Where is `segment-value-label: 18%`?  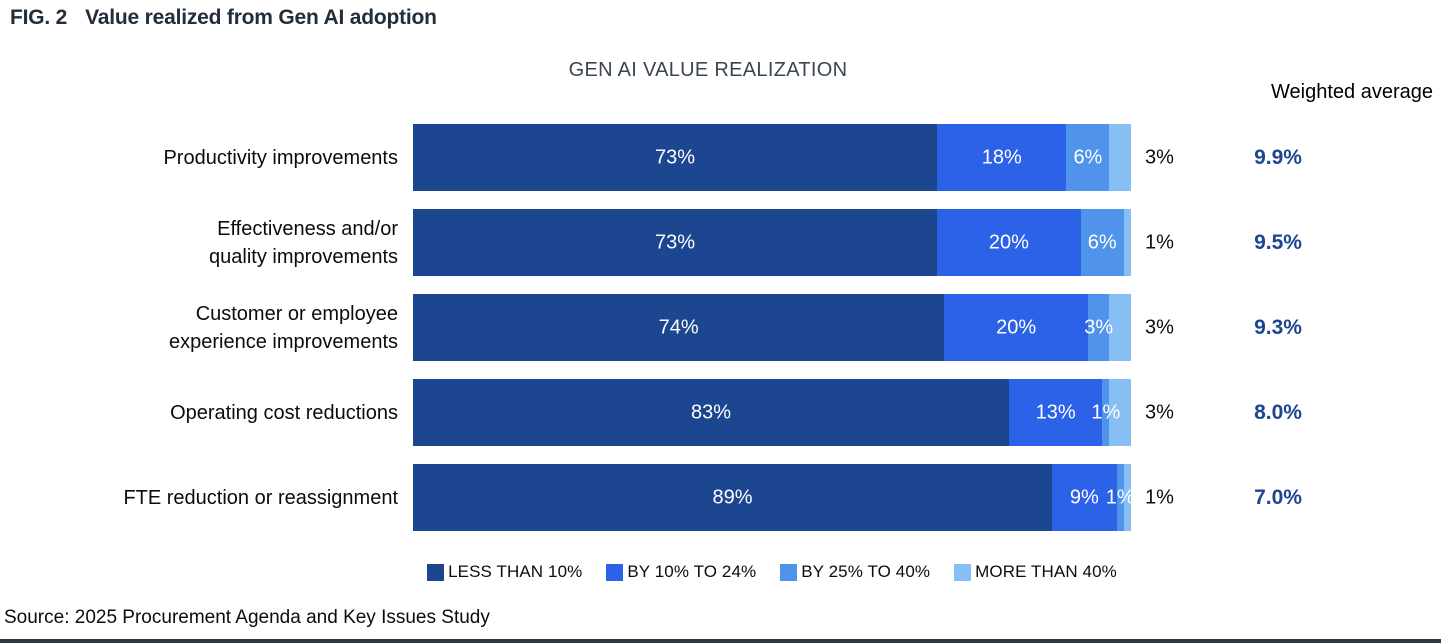 segment-value-label: 18% is located at coordinates (1001, 157).